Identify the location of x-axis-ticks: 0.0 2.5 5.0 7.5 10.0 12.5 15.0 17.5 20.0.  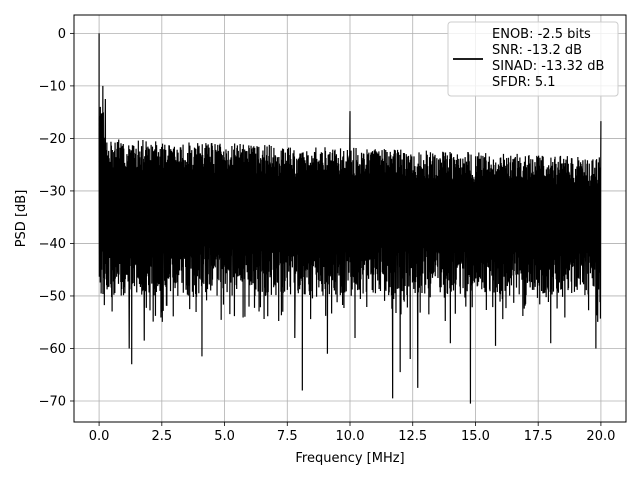
(352, 433).